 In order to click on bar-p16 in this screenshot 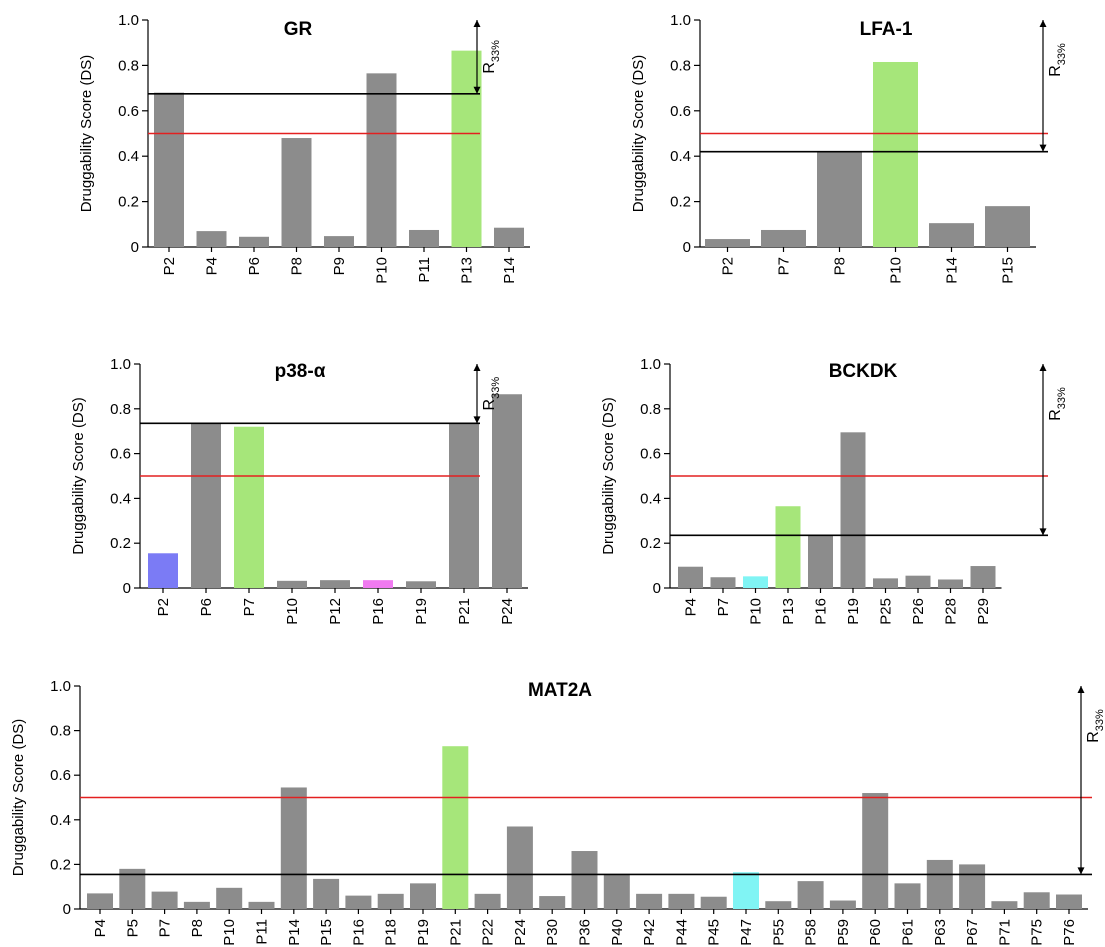, I will do `click(378, 584)`.